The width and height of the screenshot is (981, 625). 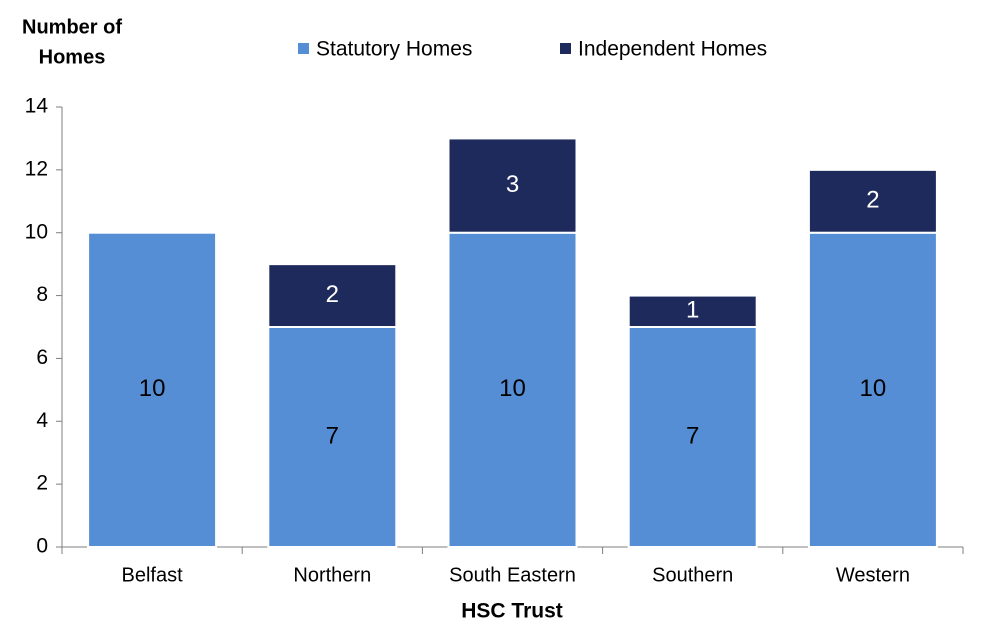 I want to click on y-tick-label: 0, so click(x=42, y=546).